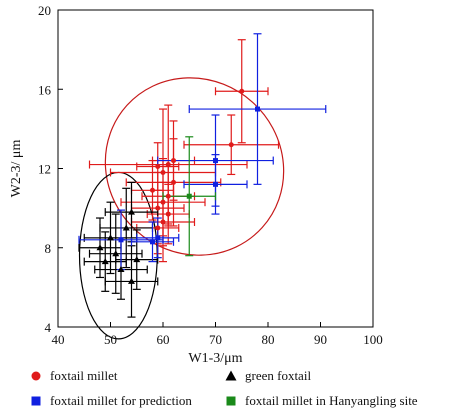 The width and height of the screenshot is (473, 419). I want to click on y-tick-label: 4, so click(48, 327).